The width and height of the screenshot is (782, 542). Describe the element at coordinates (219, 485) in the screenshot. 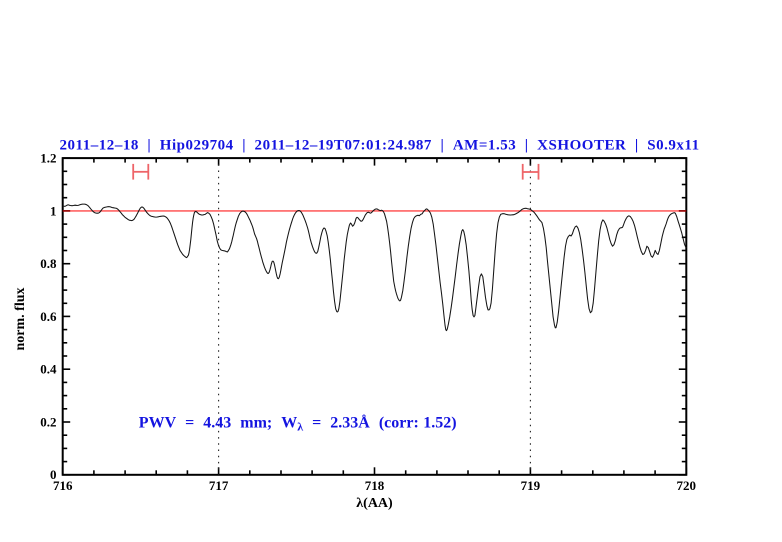

I see `svg-text: 717` at that location.